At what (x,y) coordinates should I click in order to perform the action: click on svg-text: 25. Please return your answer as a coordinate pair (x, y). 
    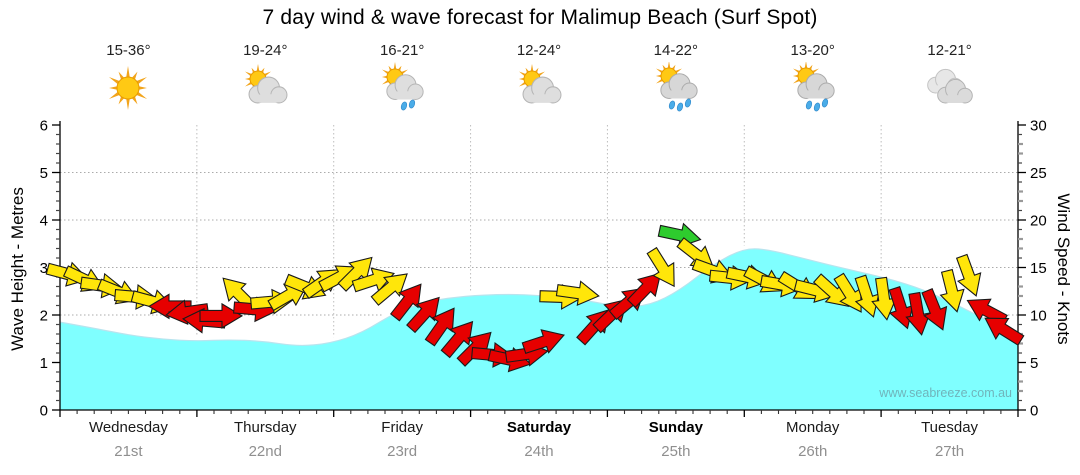
    Looking at the image, I should click on (1038, 173).